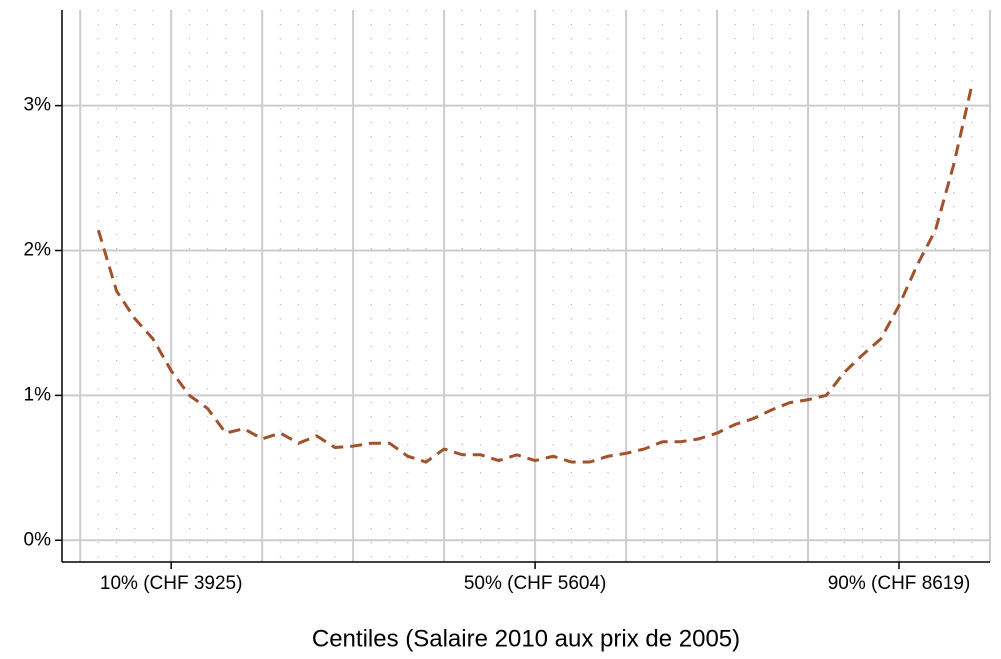 This screenshot has width=1001, height=659. What do you see at coordinates (38, 250) in the screenshot?
I see `y-tick-label: 2%` at bounding box center [38, 250].